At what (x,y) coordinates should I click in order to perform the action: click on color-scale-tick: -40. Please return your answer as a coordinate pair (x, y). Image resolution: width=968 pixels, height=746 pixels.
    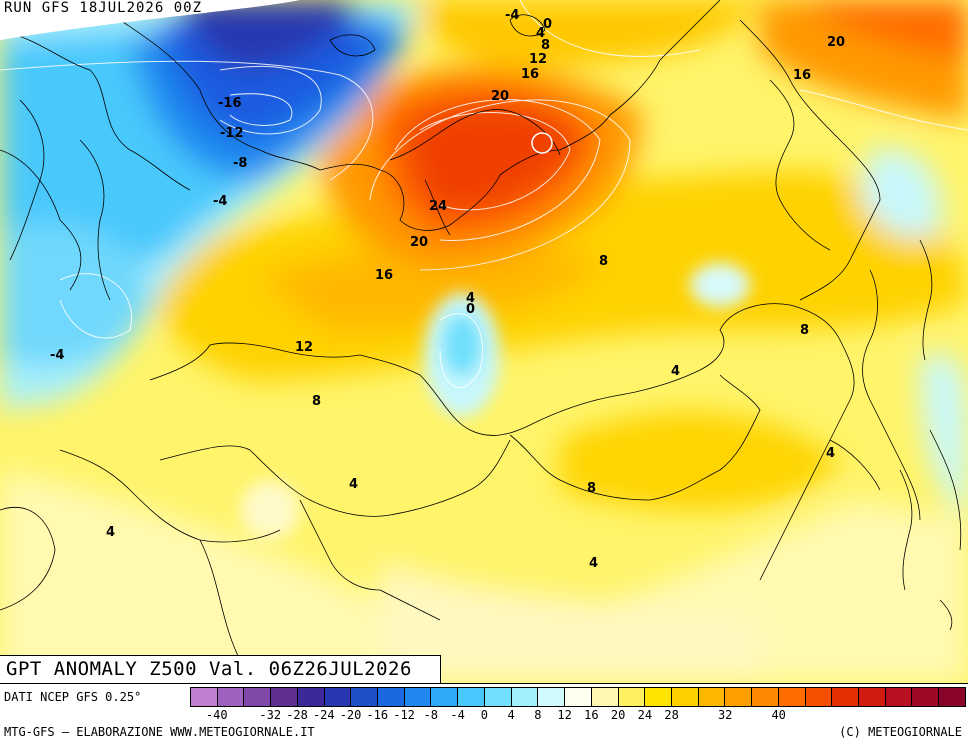
    Looking at the image, I should click on (216, 715).